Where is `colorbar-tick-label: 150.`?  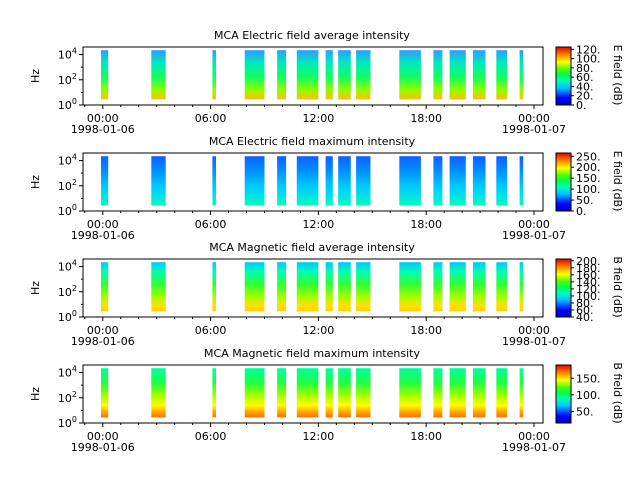
colorbar-tick-label: 150. is located at coordinates (588, 178).